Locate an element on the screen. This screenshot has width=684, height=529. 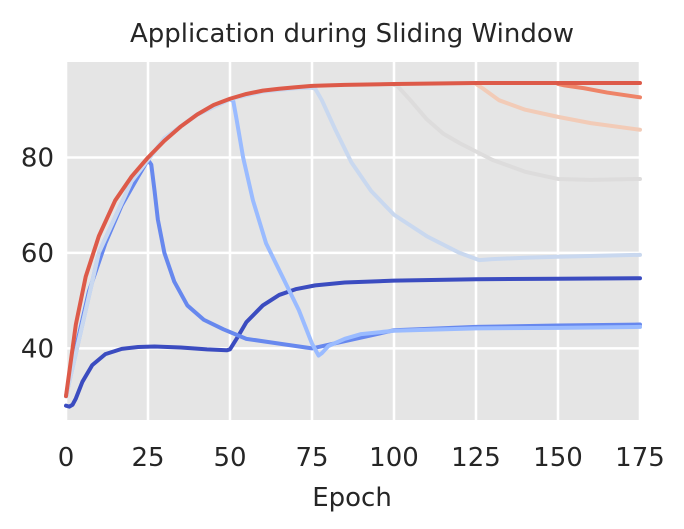
x-tick-label: 125 is located at coordinates (476, 458).